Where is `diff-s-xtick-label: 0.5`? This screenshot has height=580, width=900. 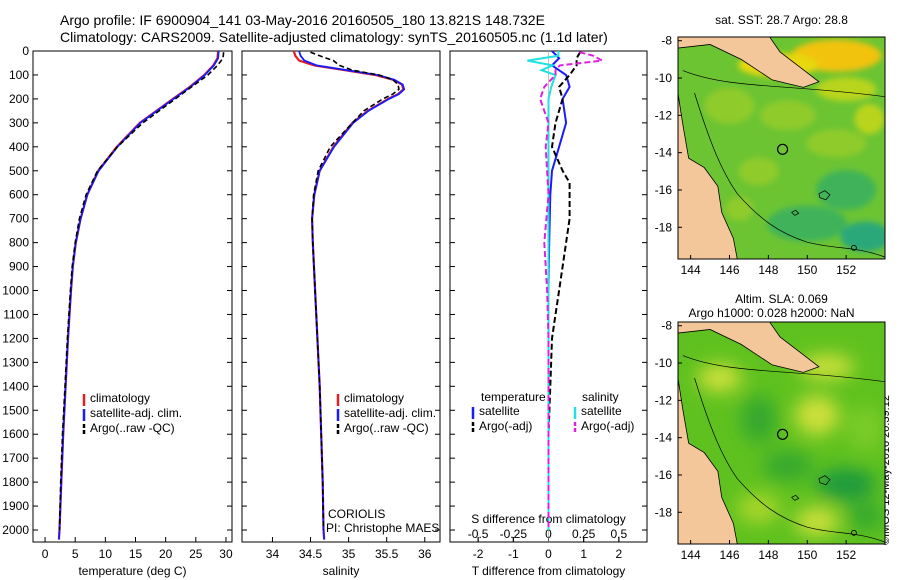 diff-s-xtick-label: 0.5 is located at coordinates (619, 534).